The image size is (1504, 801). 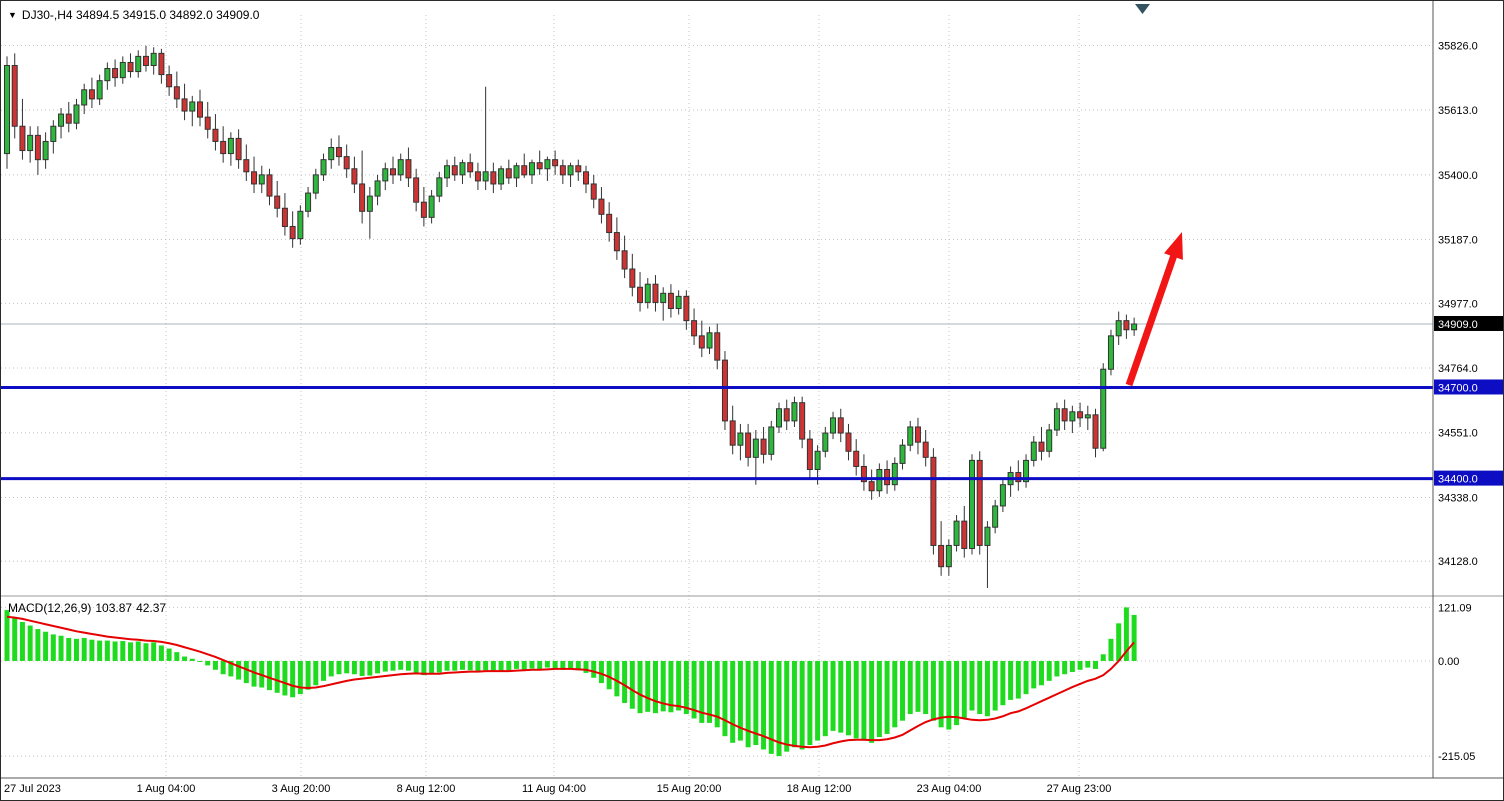 I want to click on collapse-triangle-icon: ▼, so click(x=12, y=14).